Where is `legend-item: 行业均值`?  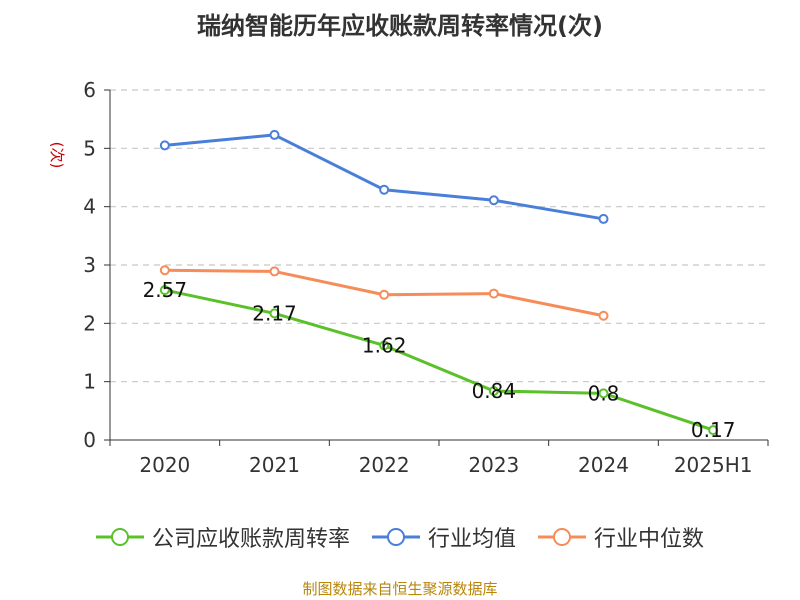 legend-item: 行业均值 is located at coordinates (443, 537).